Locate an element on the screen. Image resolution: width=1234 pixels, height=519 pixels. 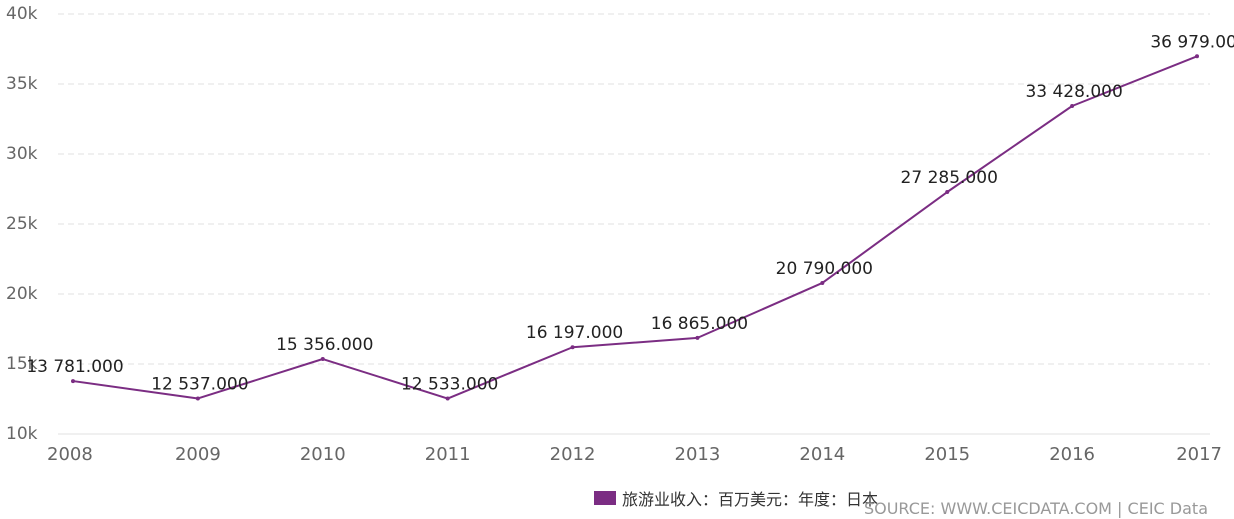
x-tick-label: 2009 is located at coordinates (198, 454).